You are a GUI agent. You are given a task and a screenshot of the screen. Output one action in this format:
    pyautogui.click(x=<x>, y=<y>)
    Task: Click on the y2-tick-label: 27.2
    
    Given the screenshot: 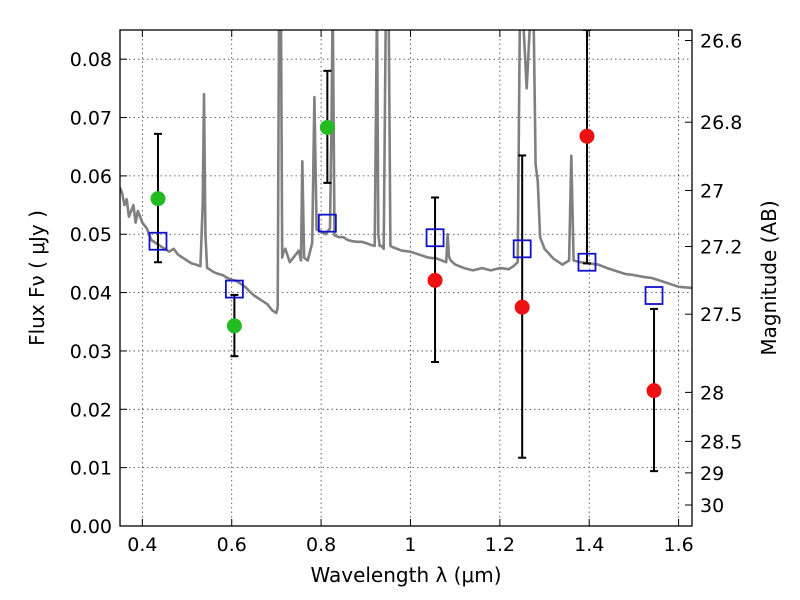 What is the action you would take?
    pyautogui.click(x=721, y=247)
    